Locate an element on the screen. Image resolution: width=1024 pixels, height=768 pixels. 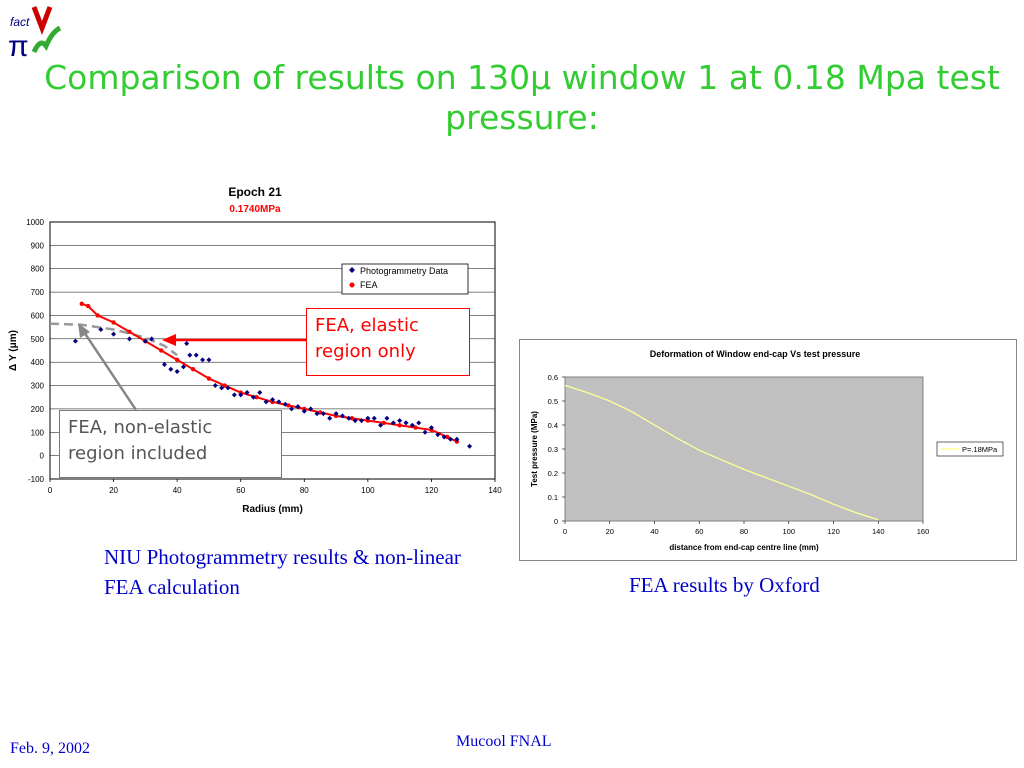
legend-circle-icon is located at coordinates (352, 285).